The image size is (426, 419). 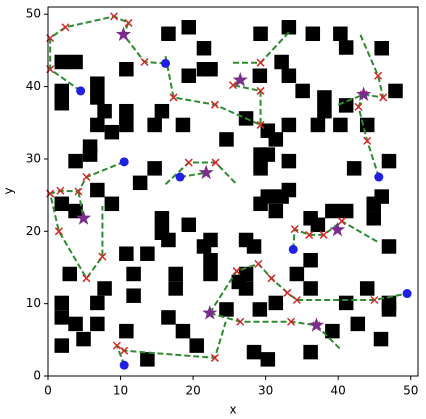 I want to click on y-tick-label: 40, so click(x=33, y=86).